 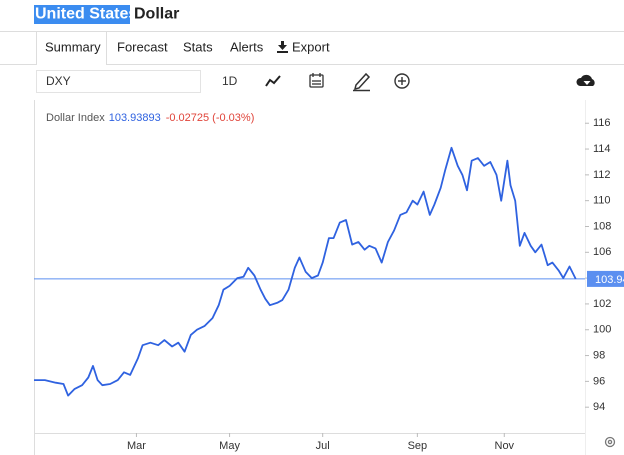 I want to click on symbol-text: DXY, so click(x=58, y=81).